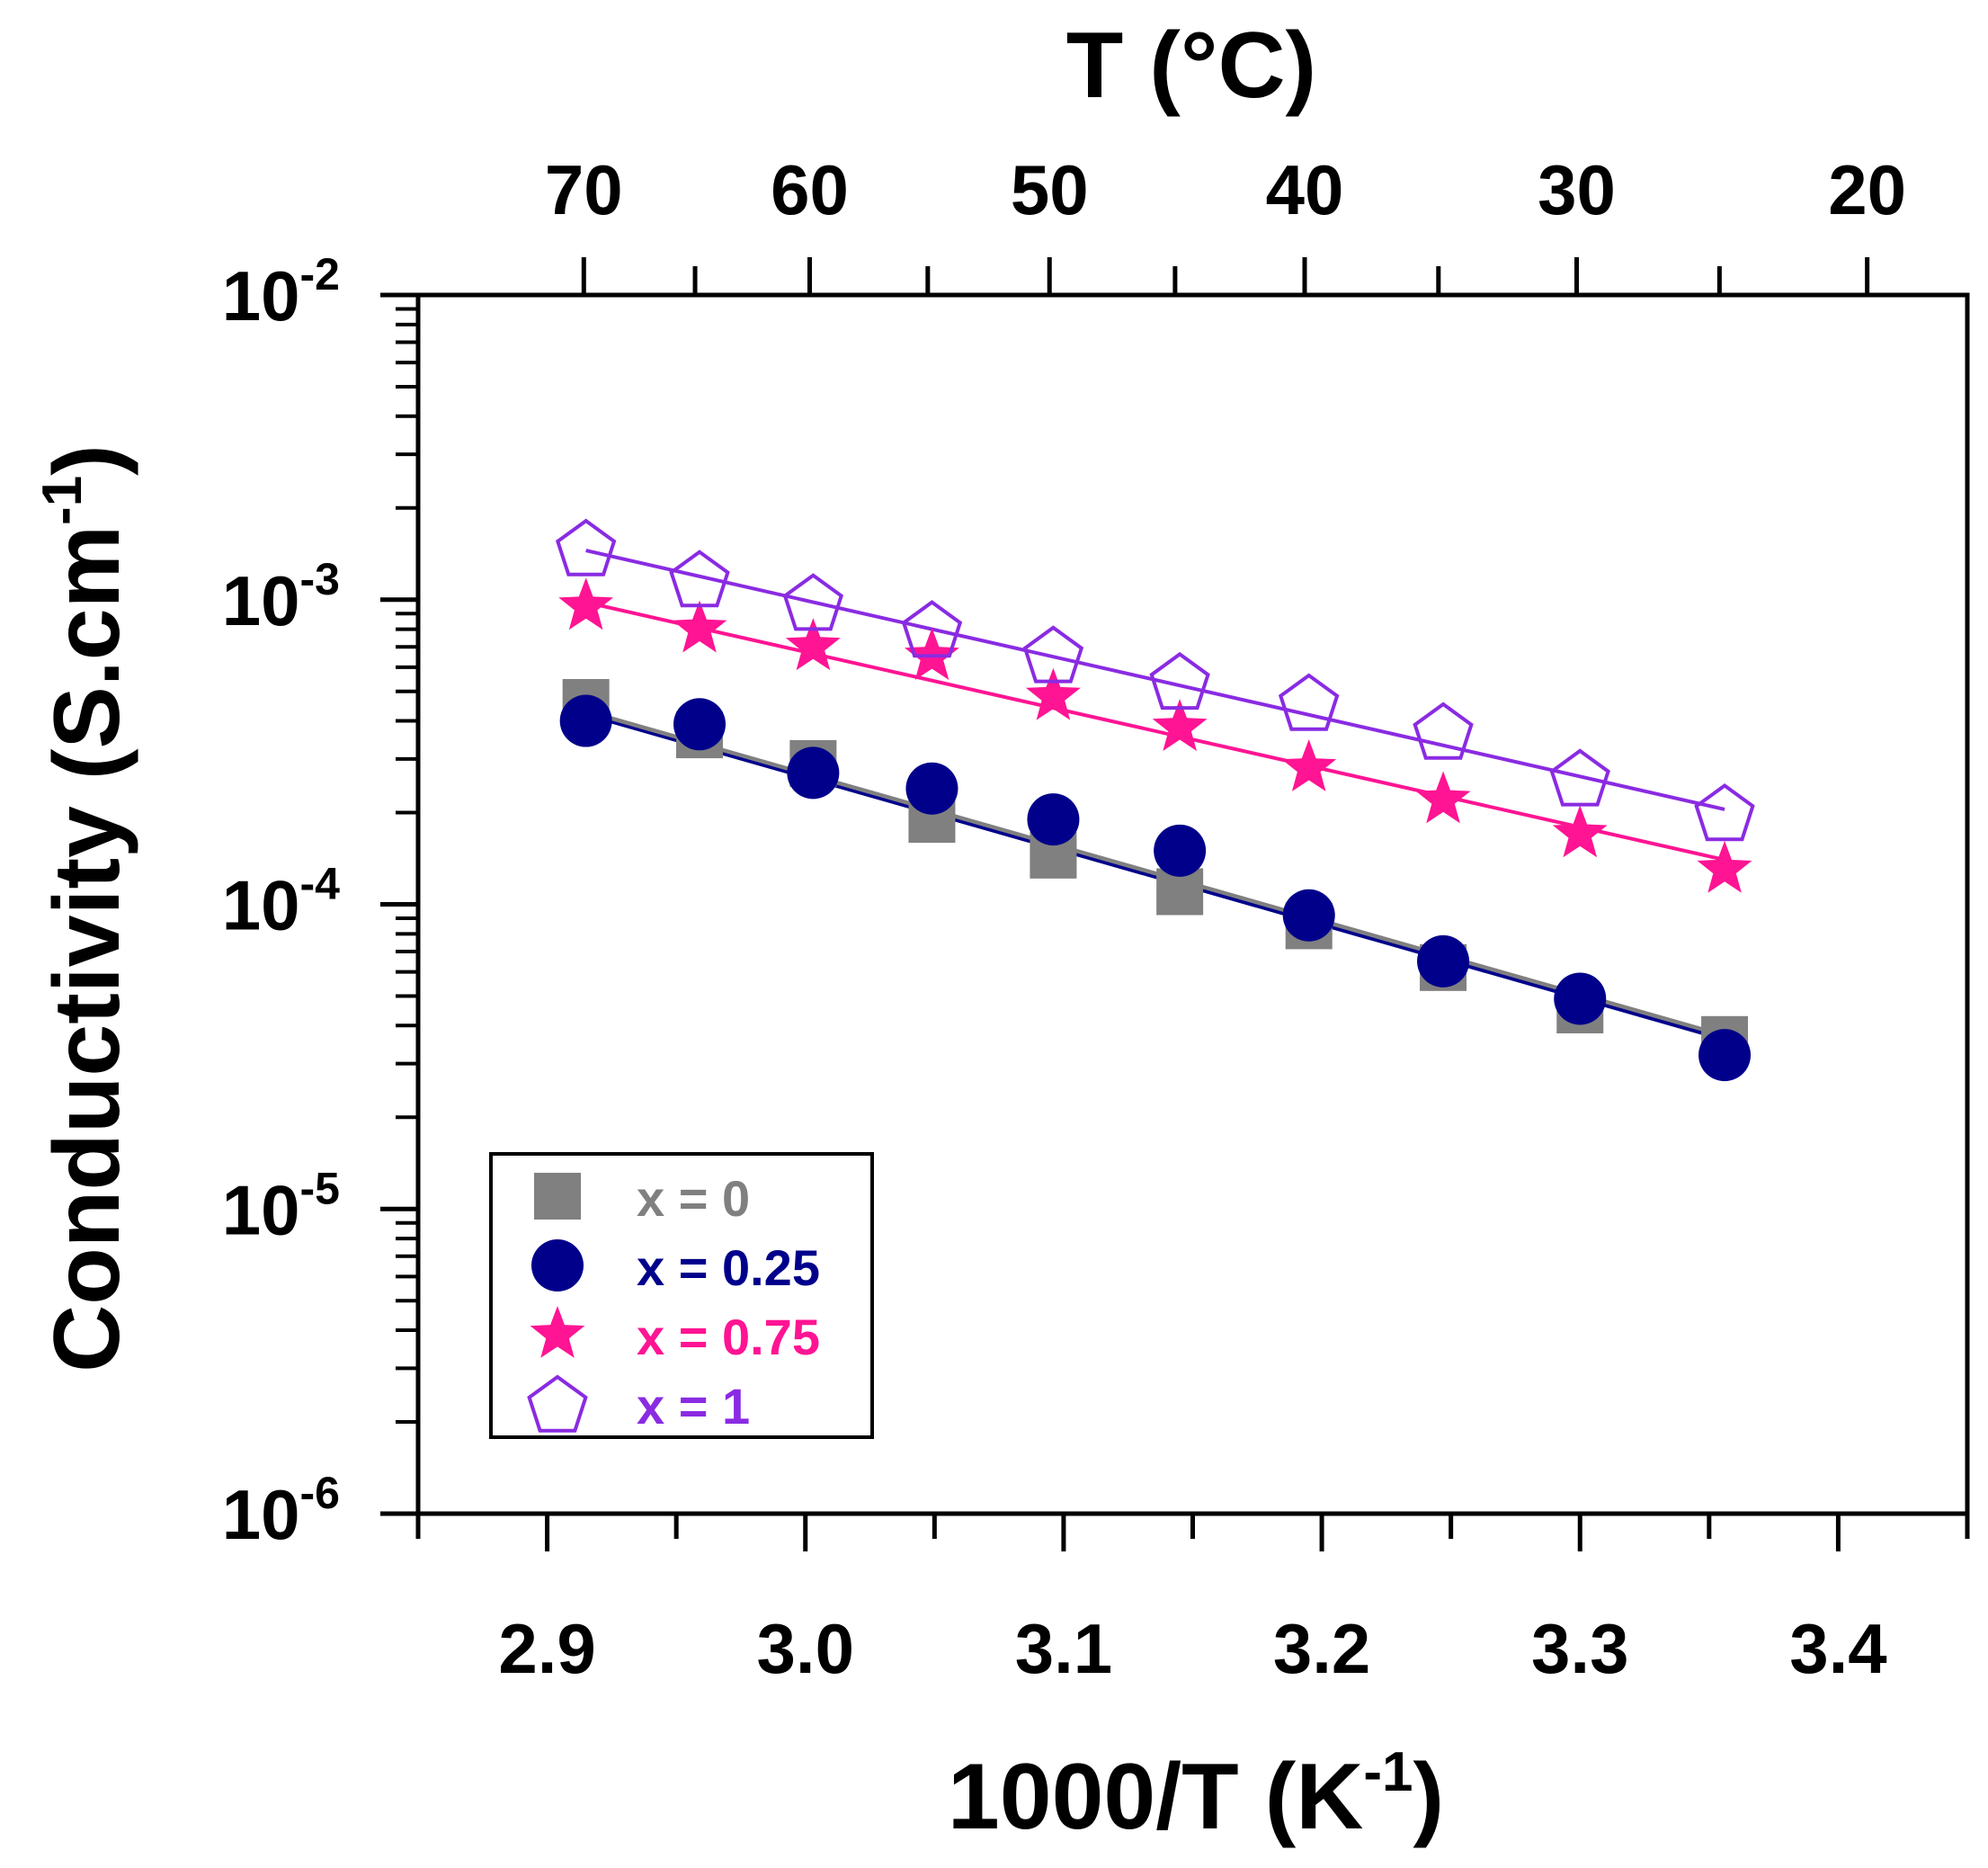  I want to click on top-axis-title: T (°C), so click(1191, 65).